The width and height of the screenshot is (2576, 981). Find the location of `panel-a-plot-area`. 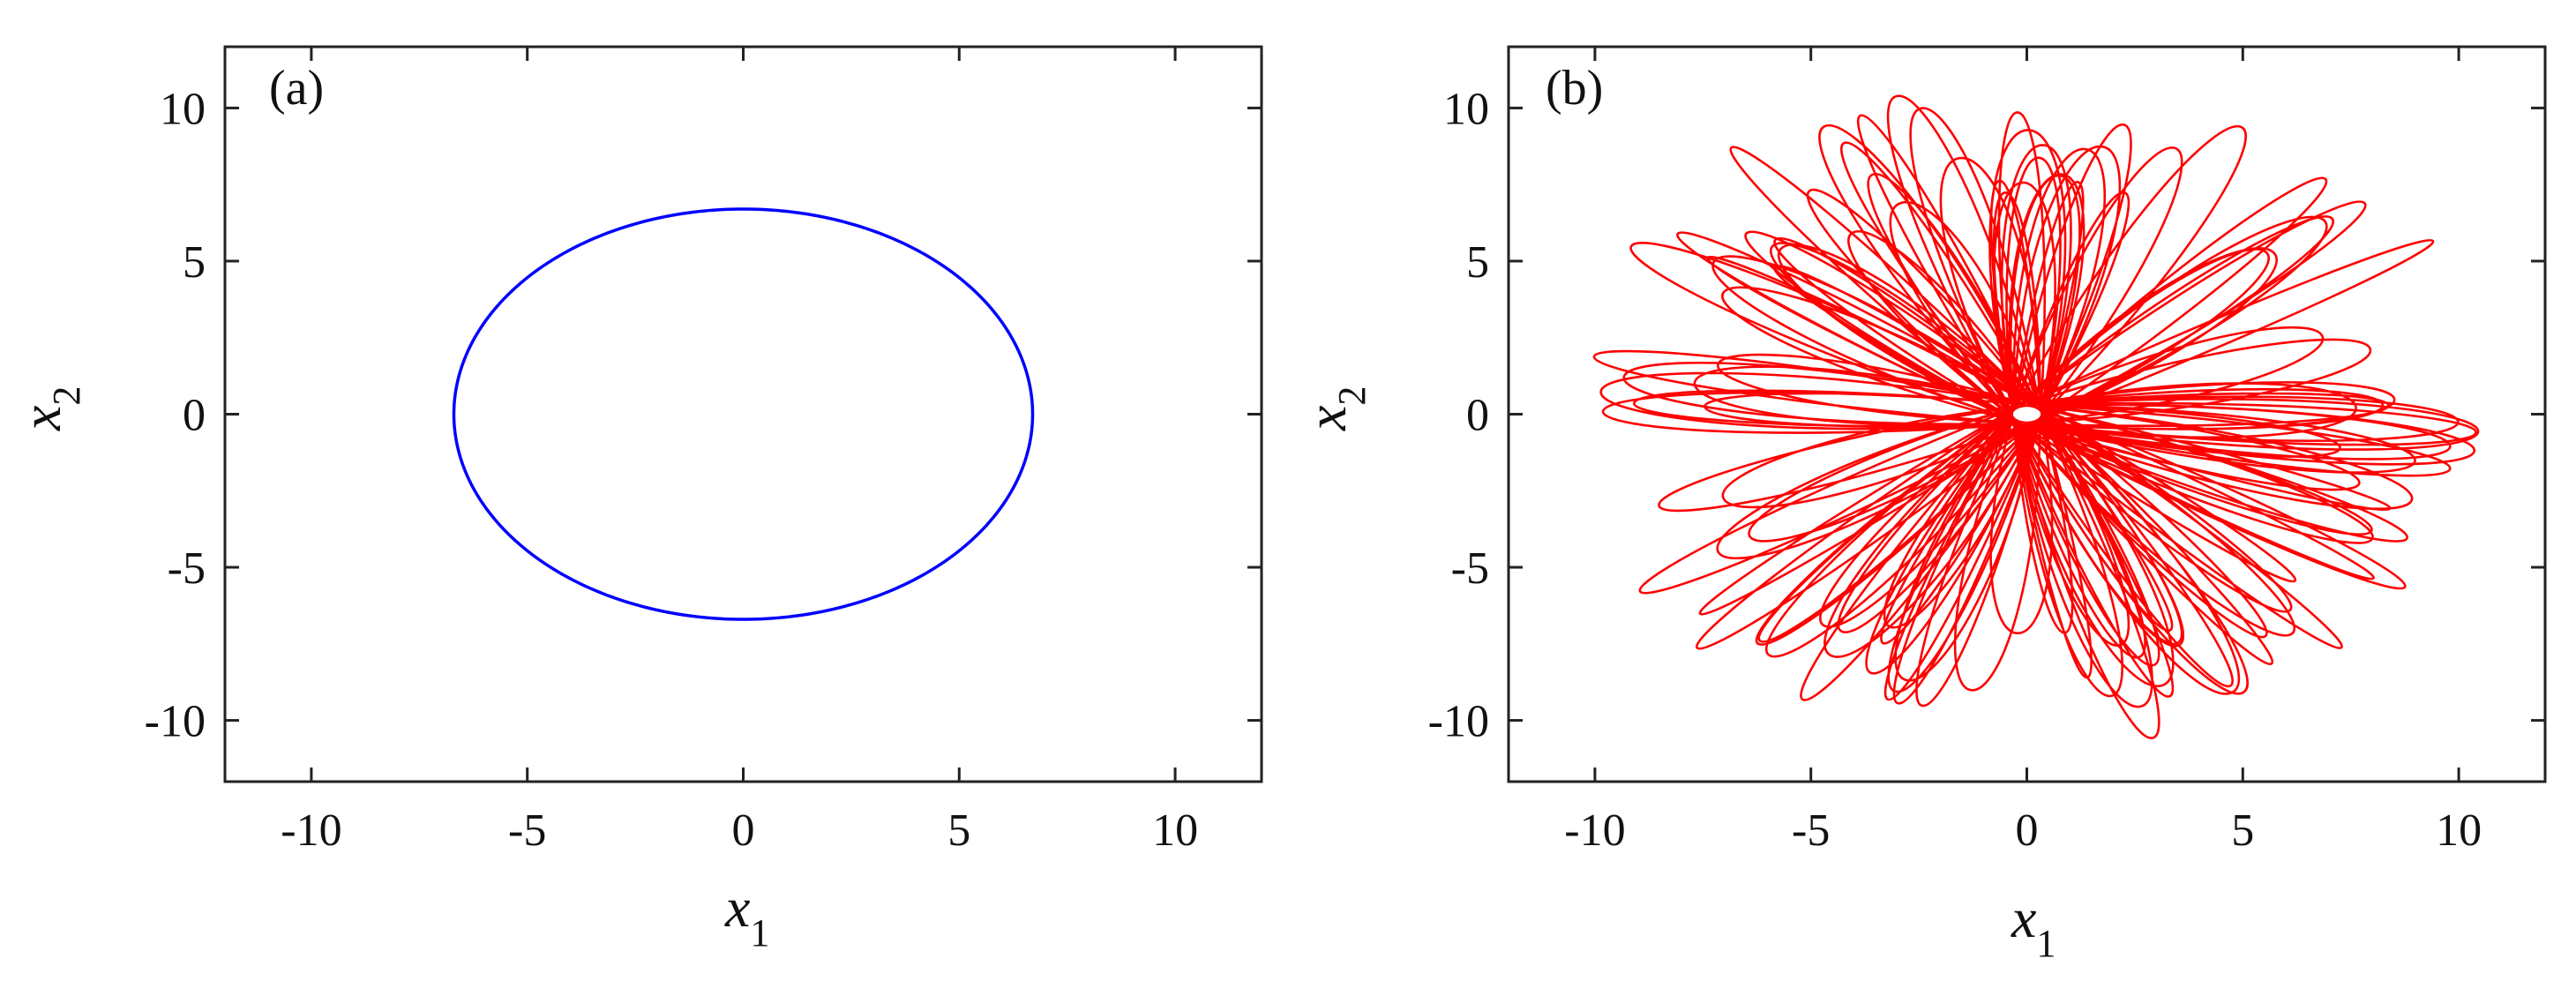

panel-a-plot-area is located at coordinates (744, 414).